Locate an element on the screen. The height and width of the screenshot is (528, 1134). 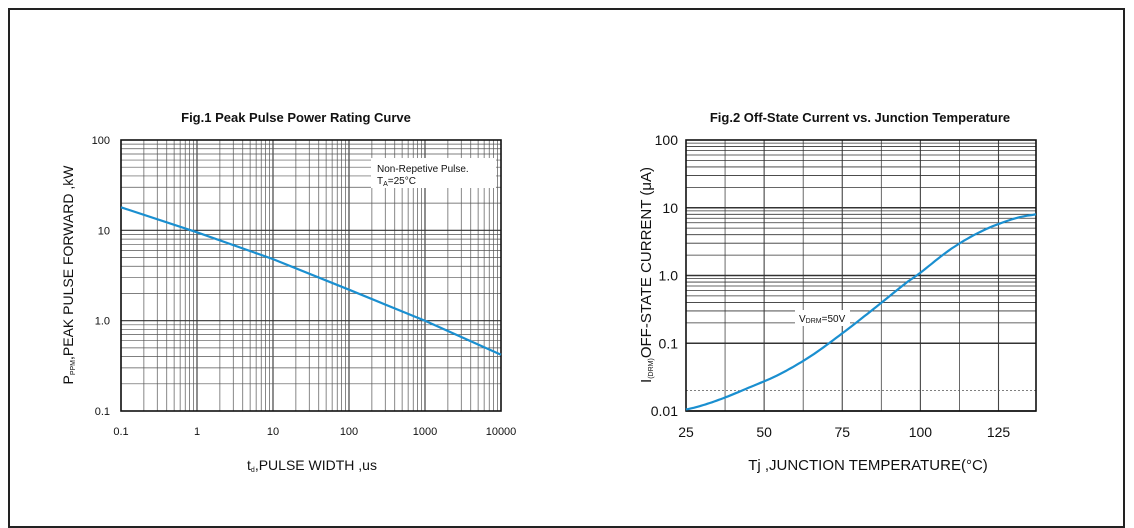
fig2-y-tick-label: 100 is located at coordinates (667, 140).